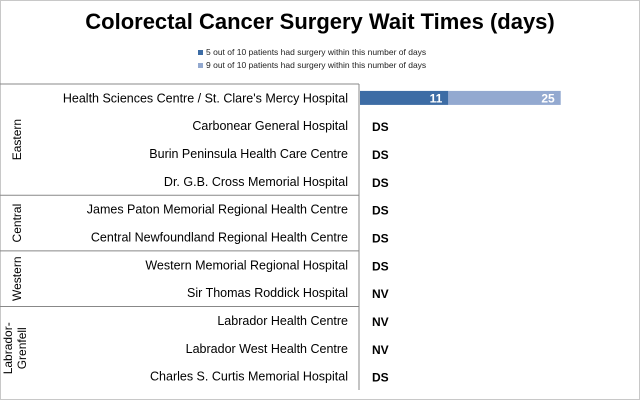  Describe the element at coordinates (282, 321) in the screenshot. I see `category-tick-label: Labrador Health Centre` at that location.